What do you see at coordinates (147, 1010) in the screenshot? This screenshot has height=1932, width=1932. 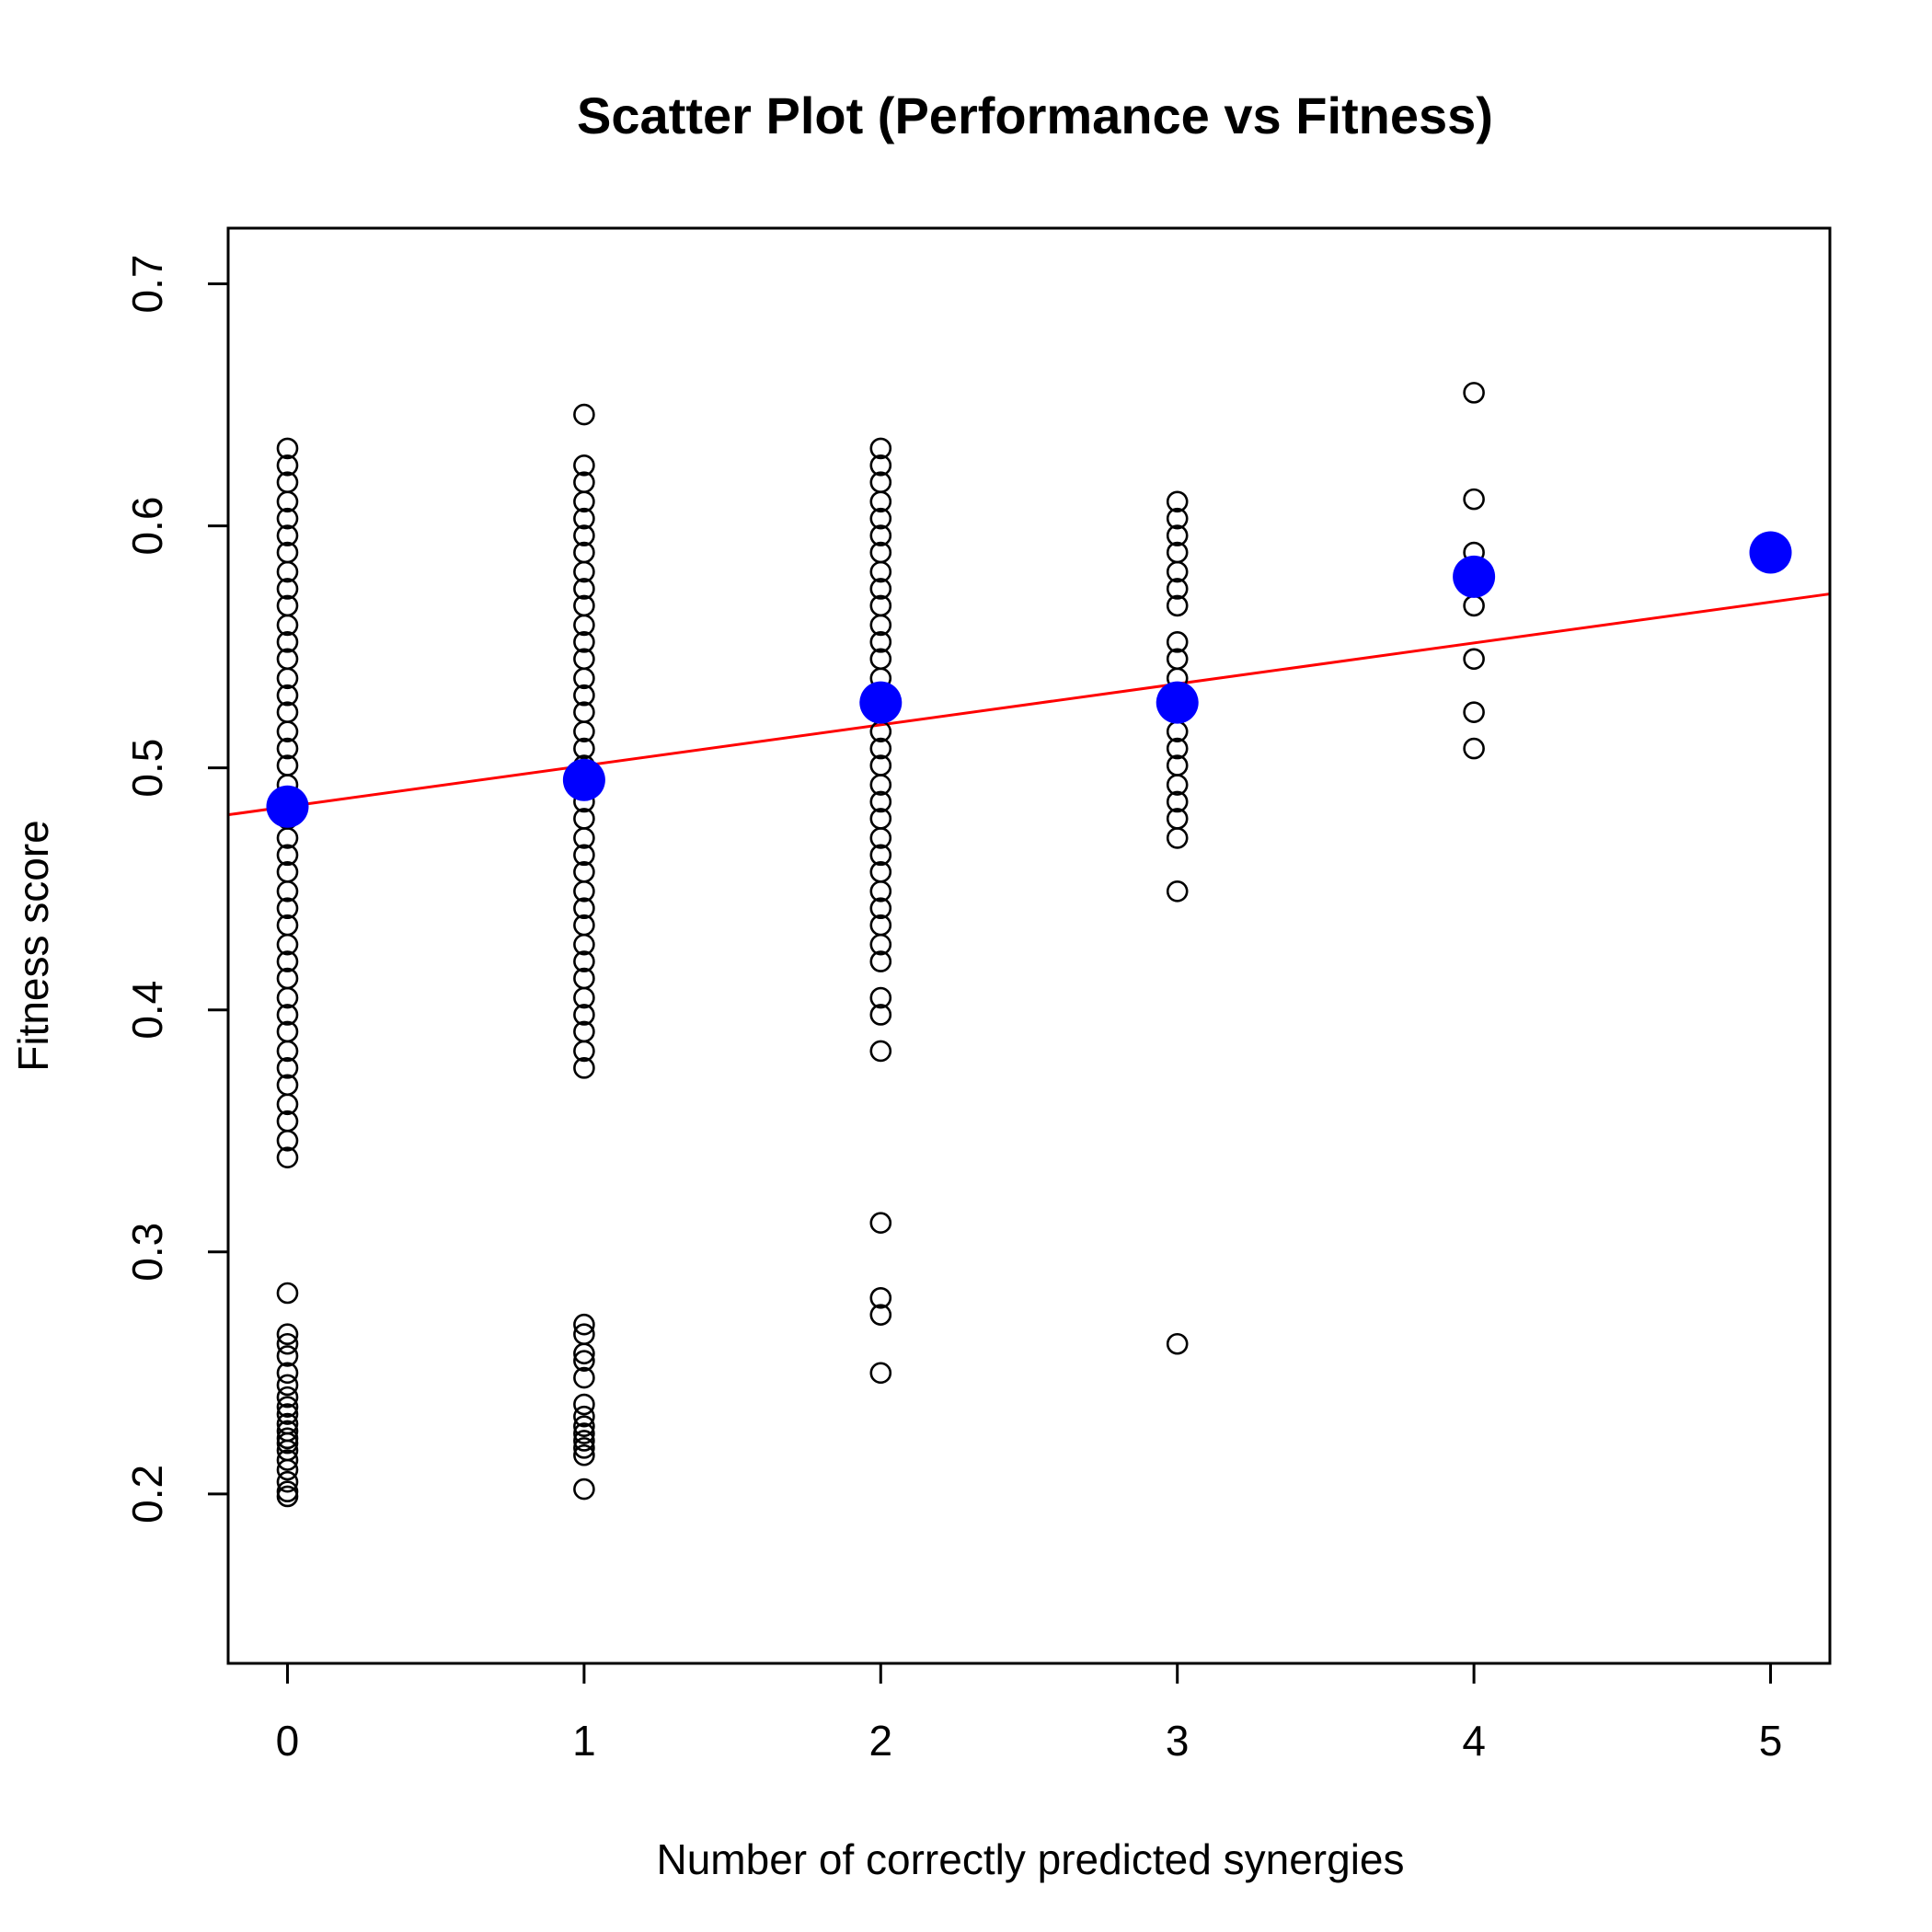 I see `y-tick-label: 0.4` at bounding box center [147, 1010].